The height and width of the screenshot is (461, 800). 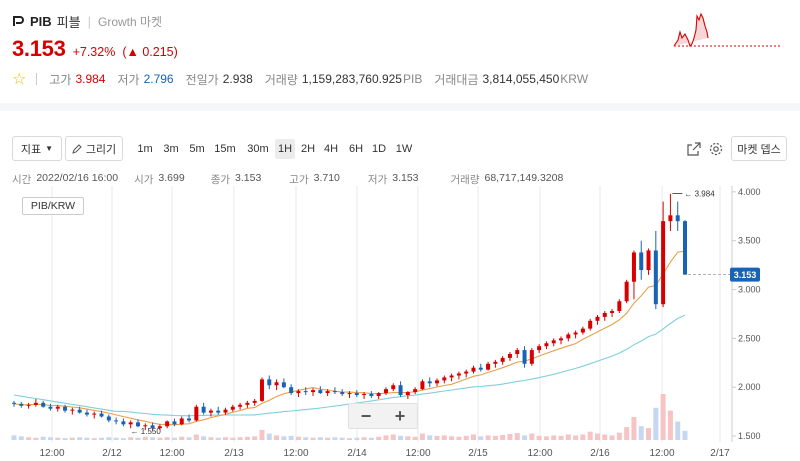 What do you see at coordinates (285, 149) in the screenshot?
I see `timeframe-1H: 1H` at bounding box center [285, 149].